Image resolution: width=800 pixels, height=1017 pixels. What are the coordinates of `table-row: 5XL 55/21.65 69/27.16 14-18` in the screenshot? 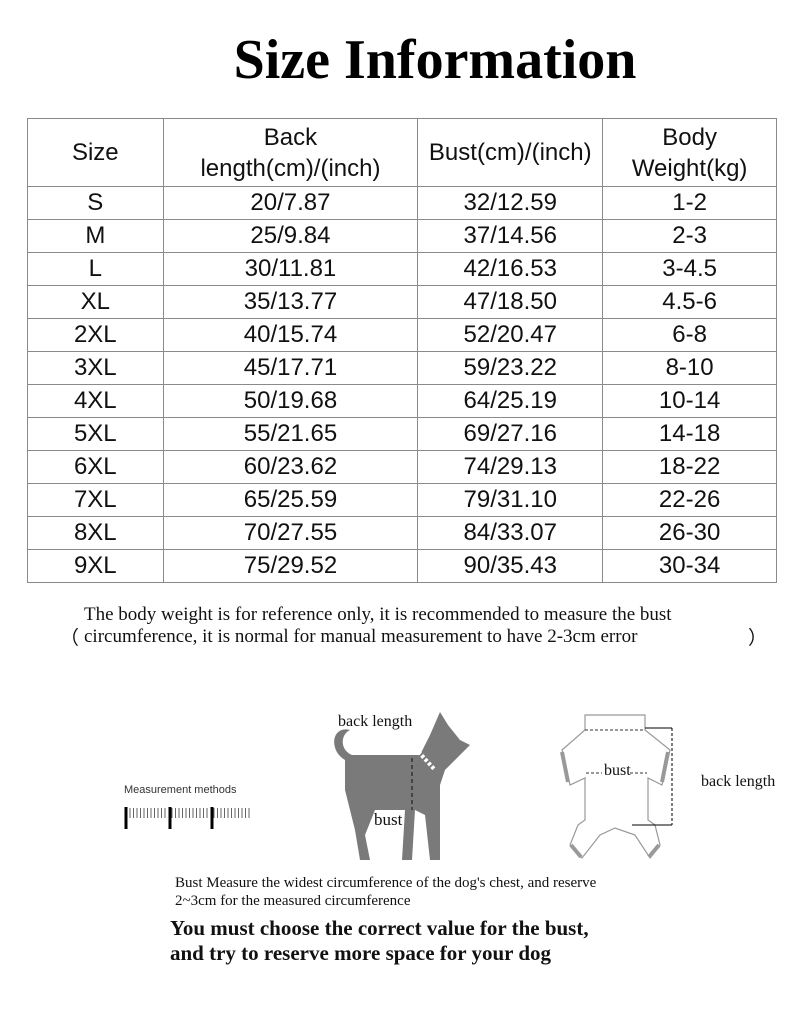 It's located at (402, 434).